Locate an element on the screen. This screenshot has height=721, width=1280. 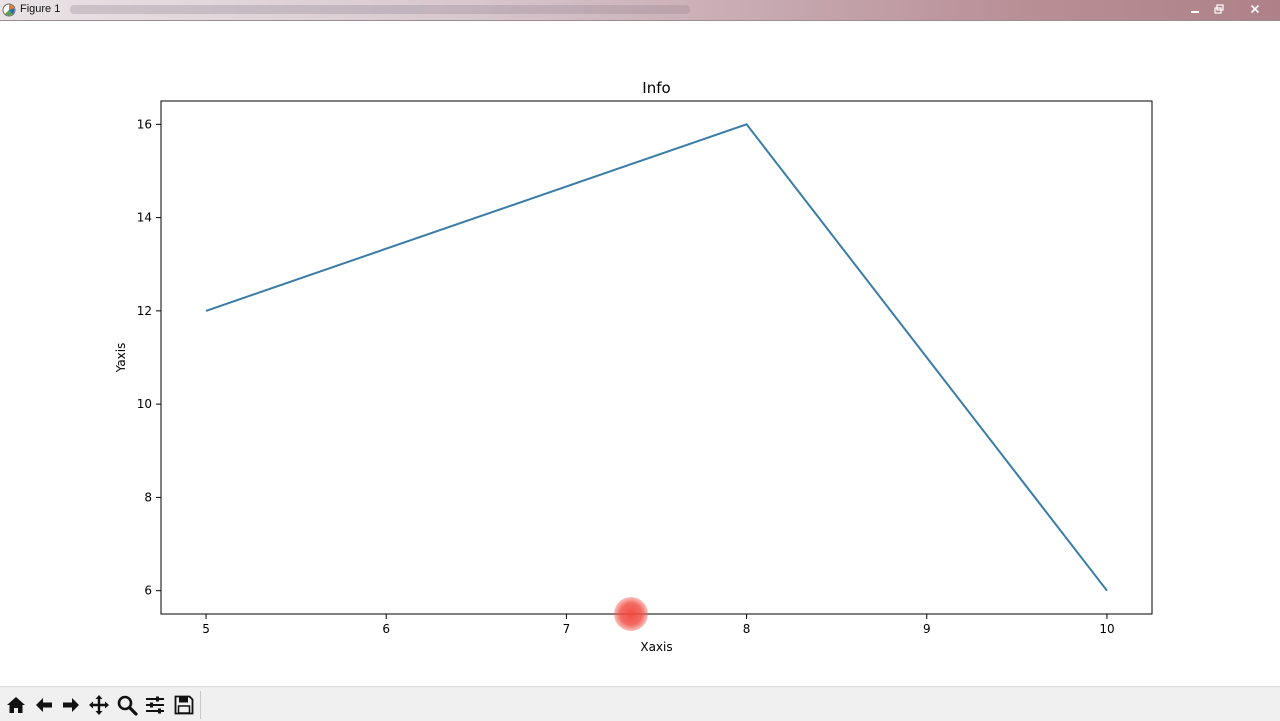
restore-icon is located at coordinates (1219, 9).